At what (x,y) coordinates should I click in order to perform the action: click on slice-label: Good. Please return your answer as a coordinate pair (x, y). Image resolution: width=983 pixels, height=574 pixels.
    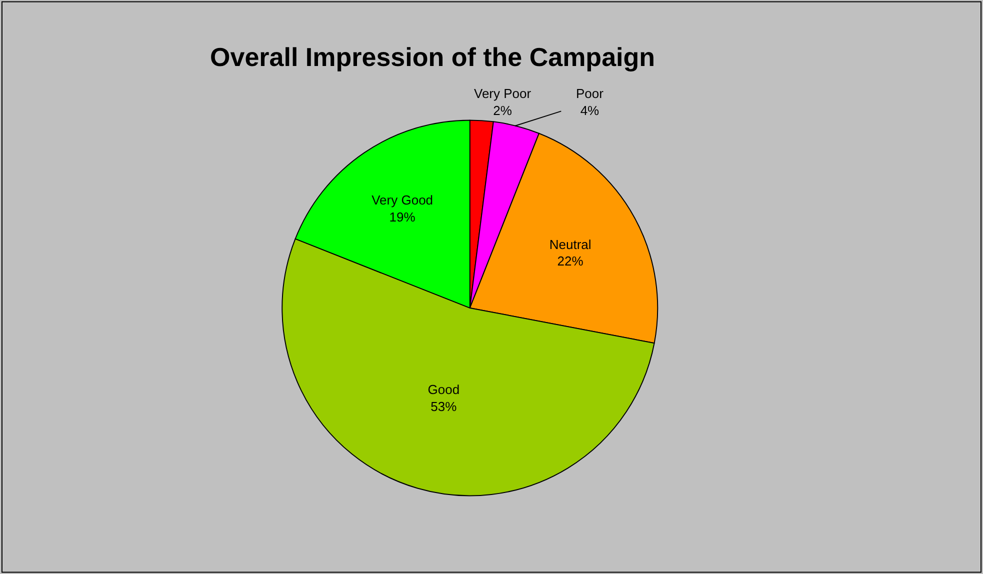
    Looking at the image, I should click on (444, 390).